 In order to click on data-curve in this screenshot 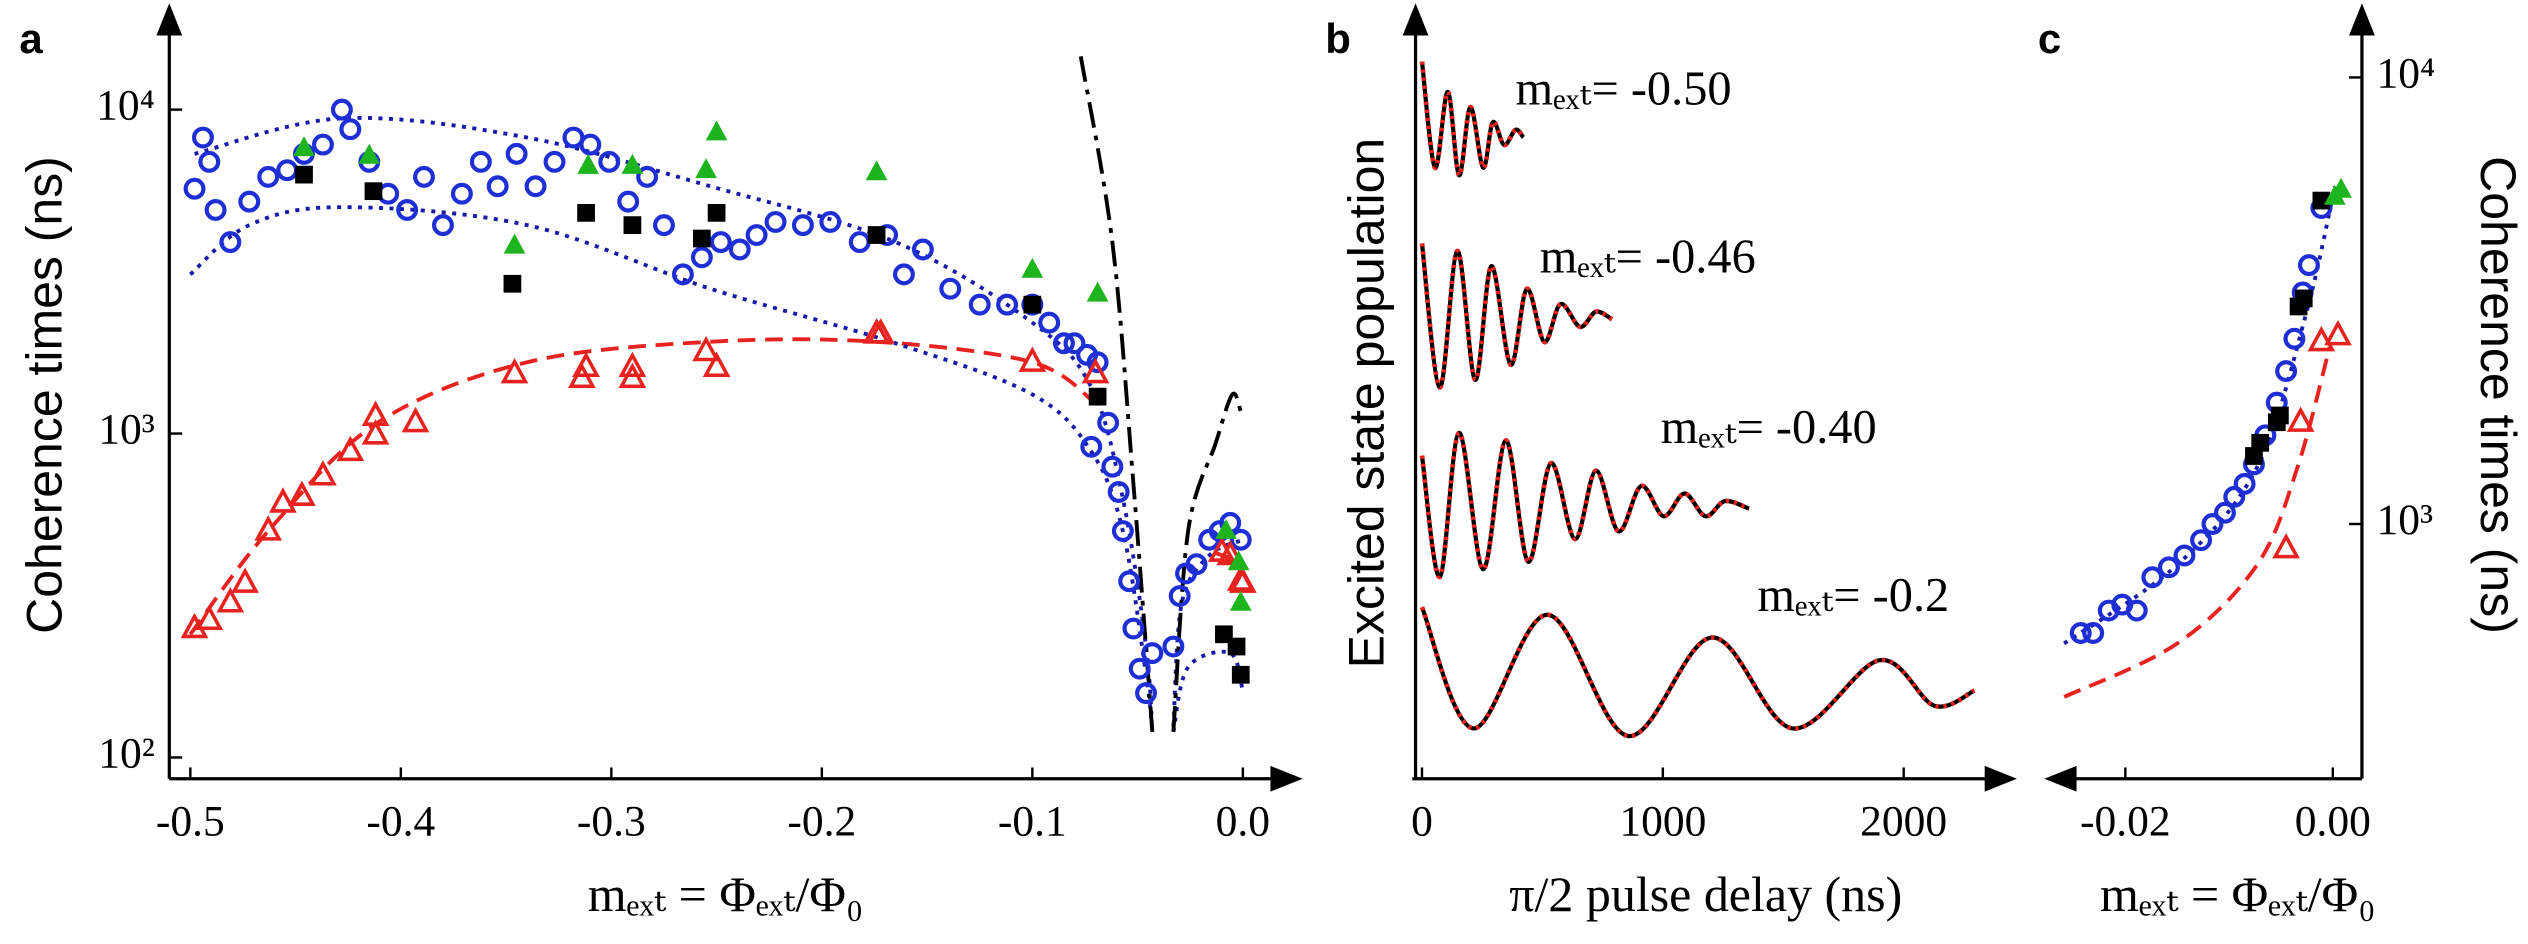, I will do `click(1516, 316)`.